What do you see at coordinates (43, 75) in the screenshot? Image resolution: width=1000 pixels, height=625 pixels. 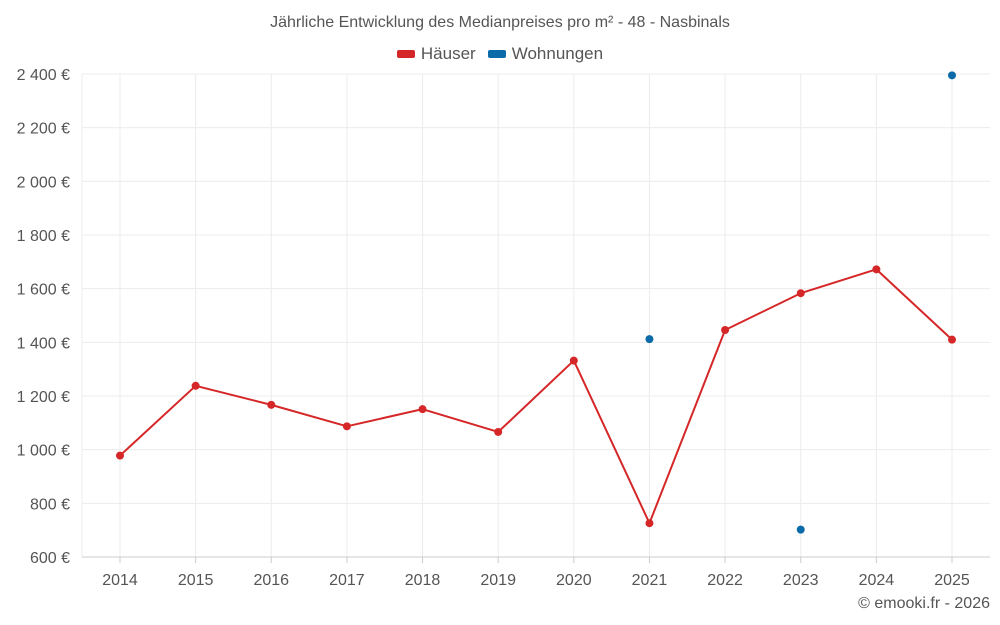 I see `y-tick-label: 2 400 €` at bounding box center [43, 75].